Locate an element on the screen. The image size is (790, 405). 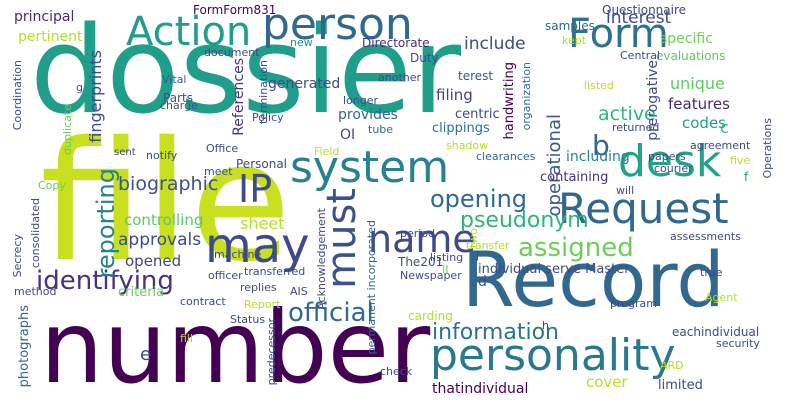
word-name: name is located at coordinates (422, 239).